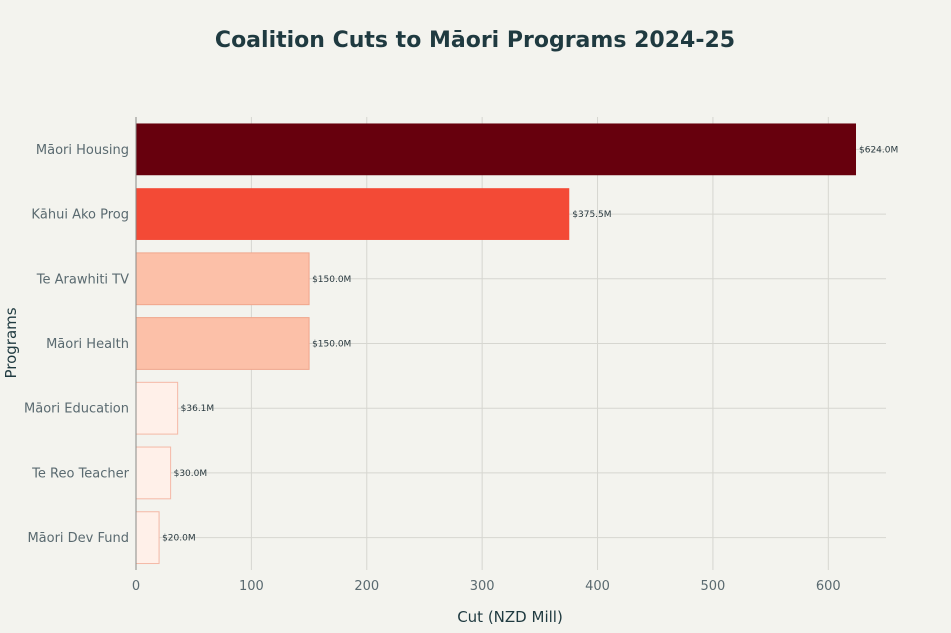  What do you see at coordinates (191, 474) in the screenshot?
I see `bar-value-label: $30.0M` at bounding box center [191, 474].